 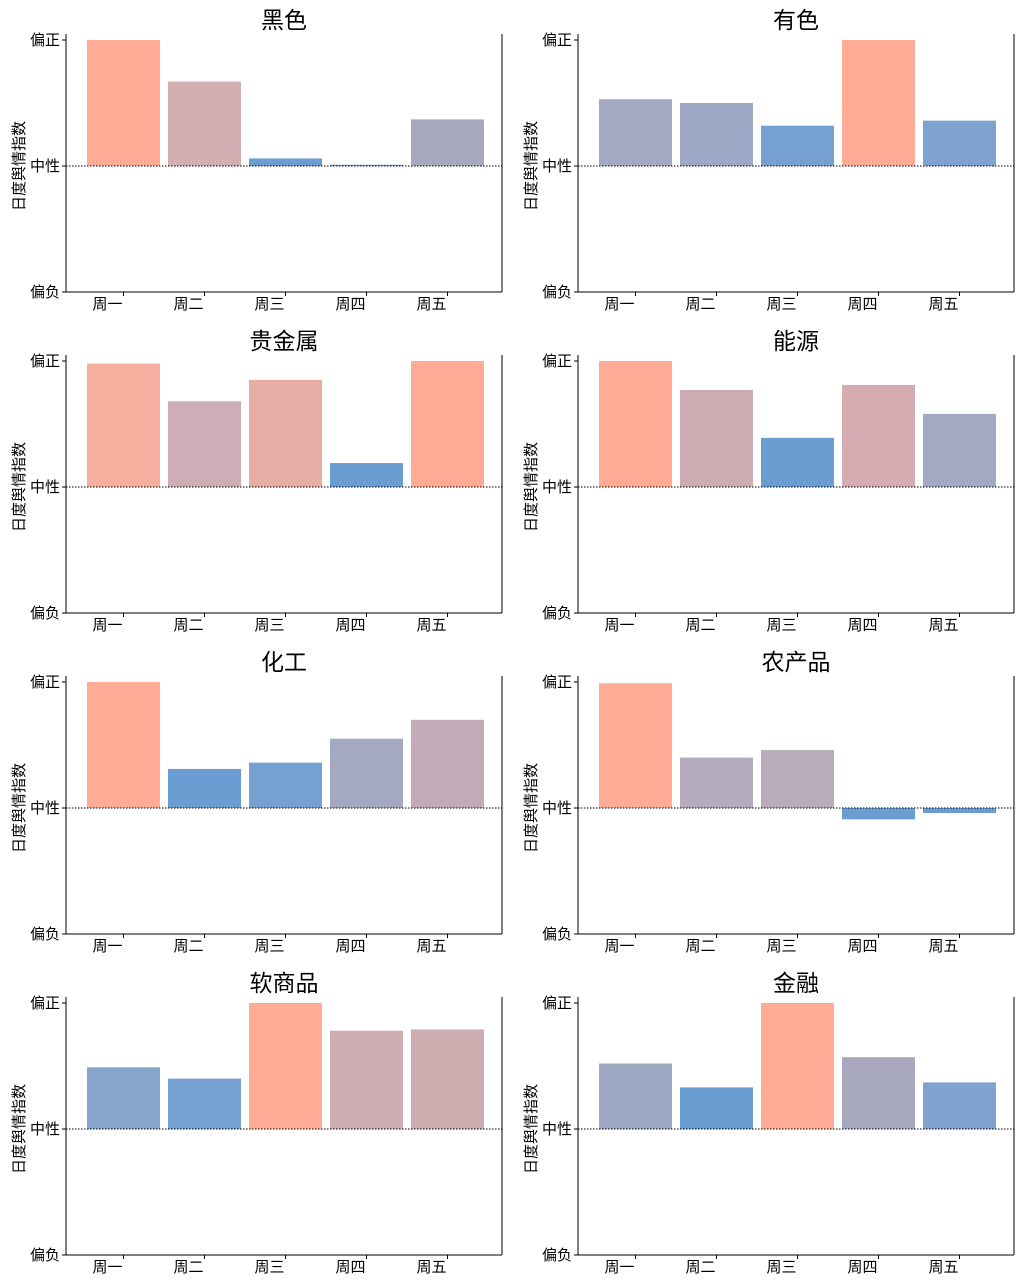 I want to click on chart-panel: 偏正 中性 偏负 周一 周二 周三 周四 周五 化工 日度舆情指数, so click(x=256, y=802).